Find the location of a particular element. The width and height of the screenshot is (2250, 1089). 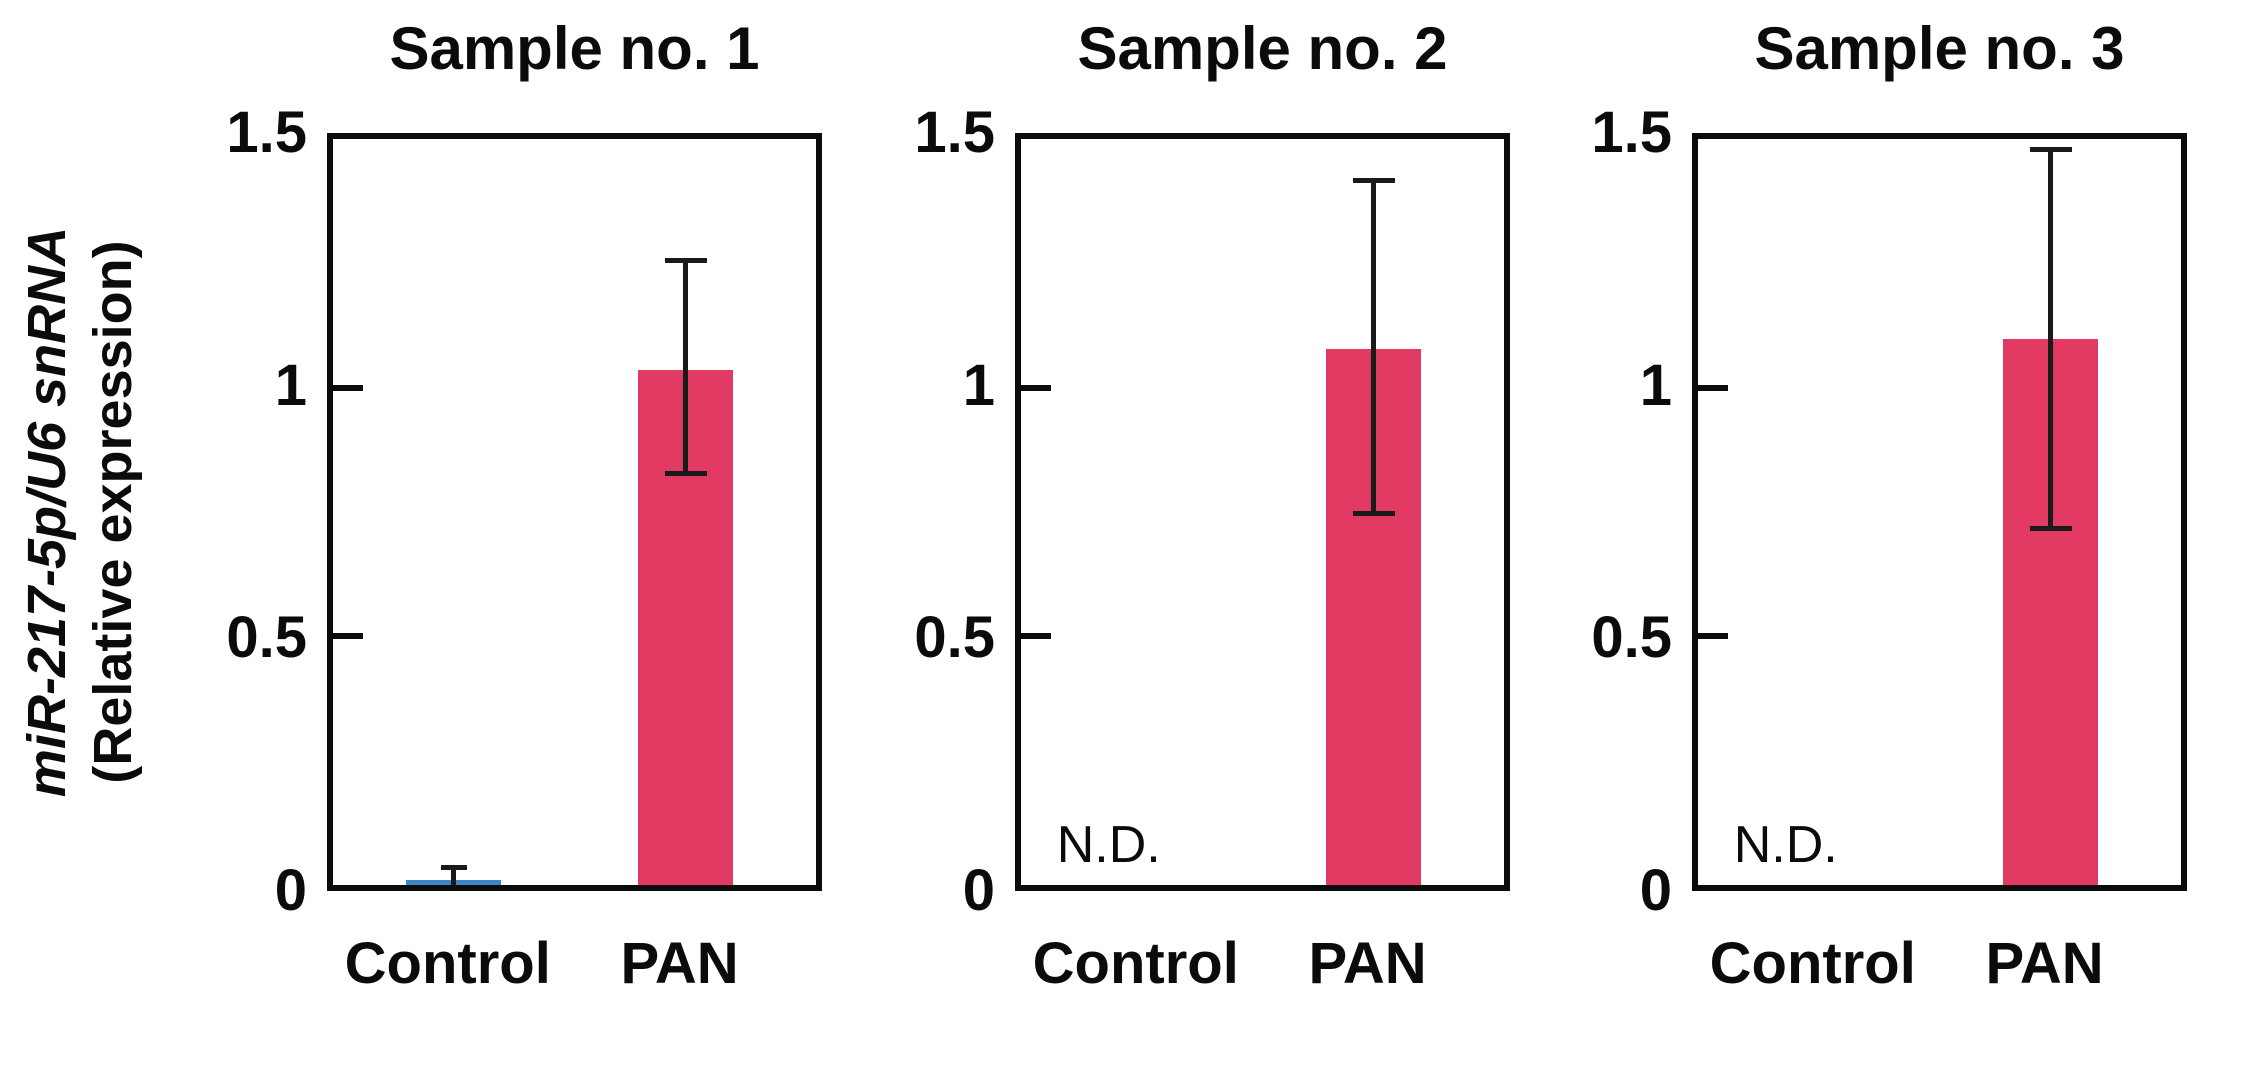

panel-title: Sample no. 3 is located at coordinates (1939, 48).